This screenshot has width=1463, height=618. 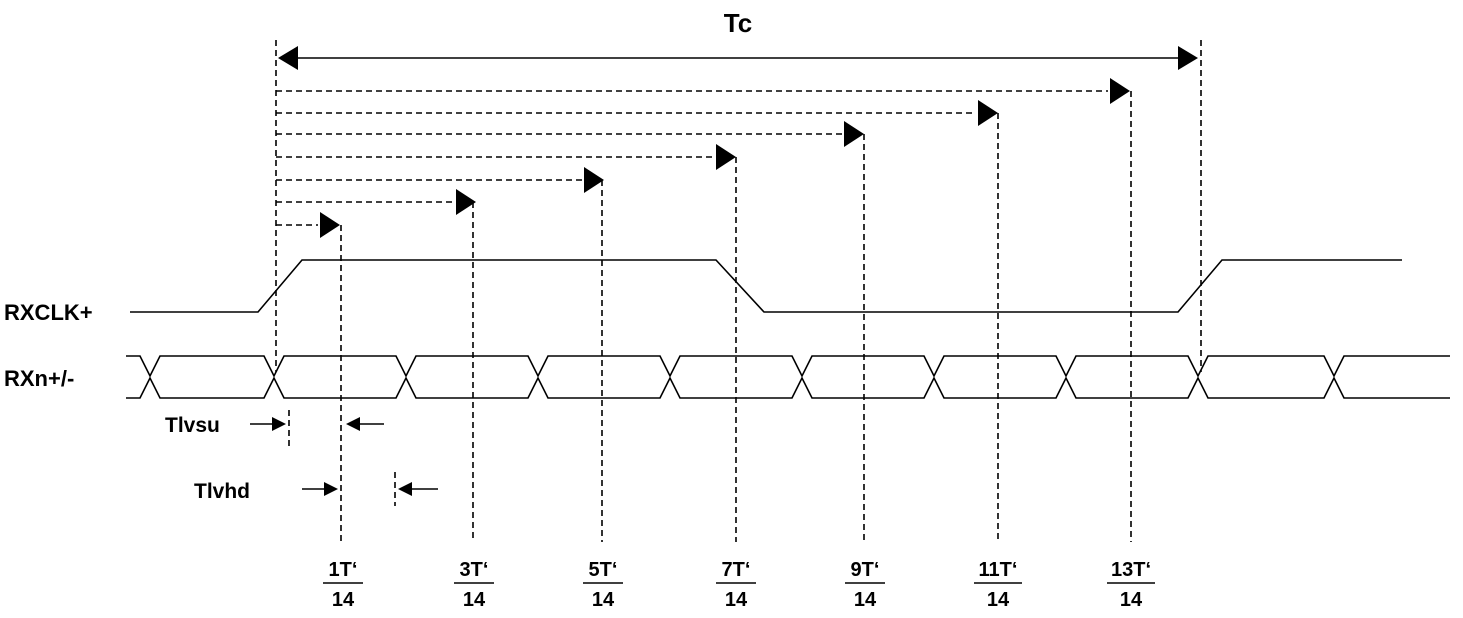 What do you see at coordinates (865, 585) in the screenshot?
I see `sample-label-9: 9T‘ 14` at bounding box center [865, 585].